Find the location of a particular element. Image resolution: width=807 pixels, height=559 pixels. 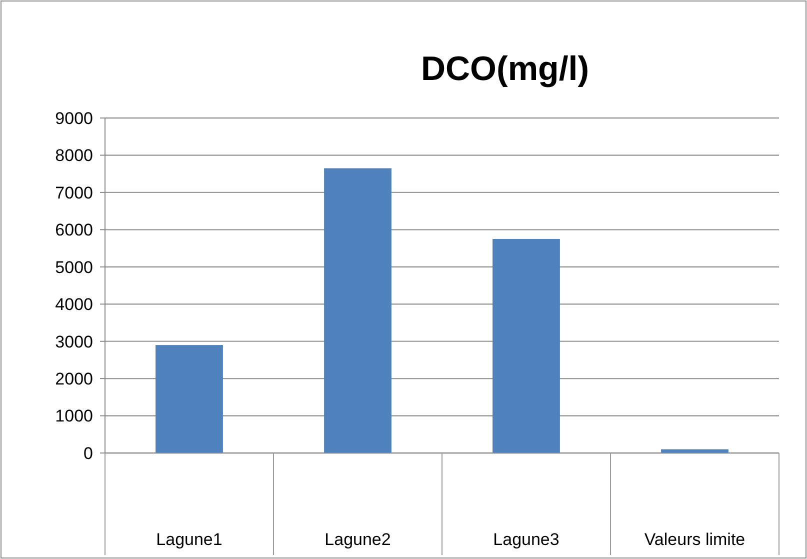

x-tick-label: Lagune3 is located at coordinates (526, 539).